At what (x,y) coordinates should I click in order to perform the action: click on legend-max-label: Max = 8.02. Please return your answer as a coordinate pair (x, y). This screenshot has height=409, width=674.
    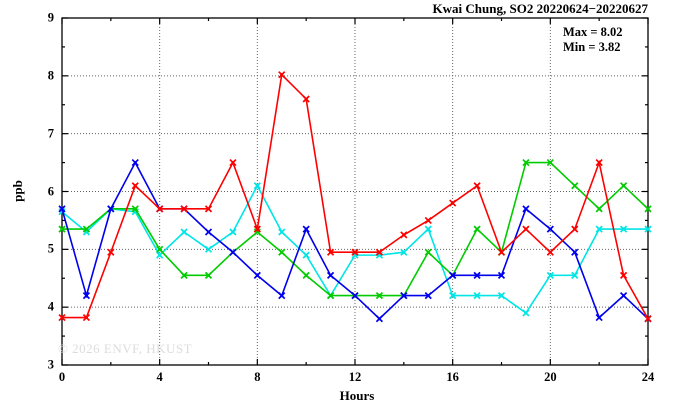
    Looking at the image, I should click on (593, 32).